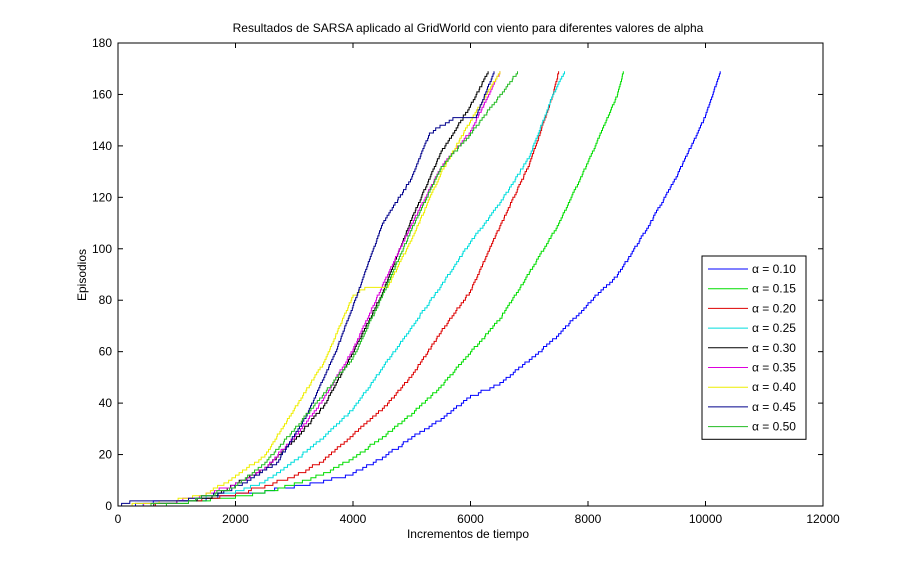 The image size is (907, 574). I want to click on y-tick-label: 140, so click(102, 146).